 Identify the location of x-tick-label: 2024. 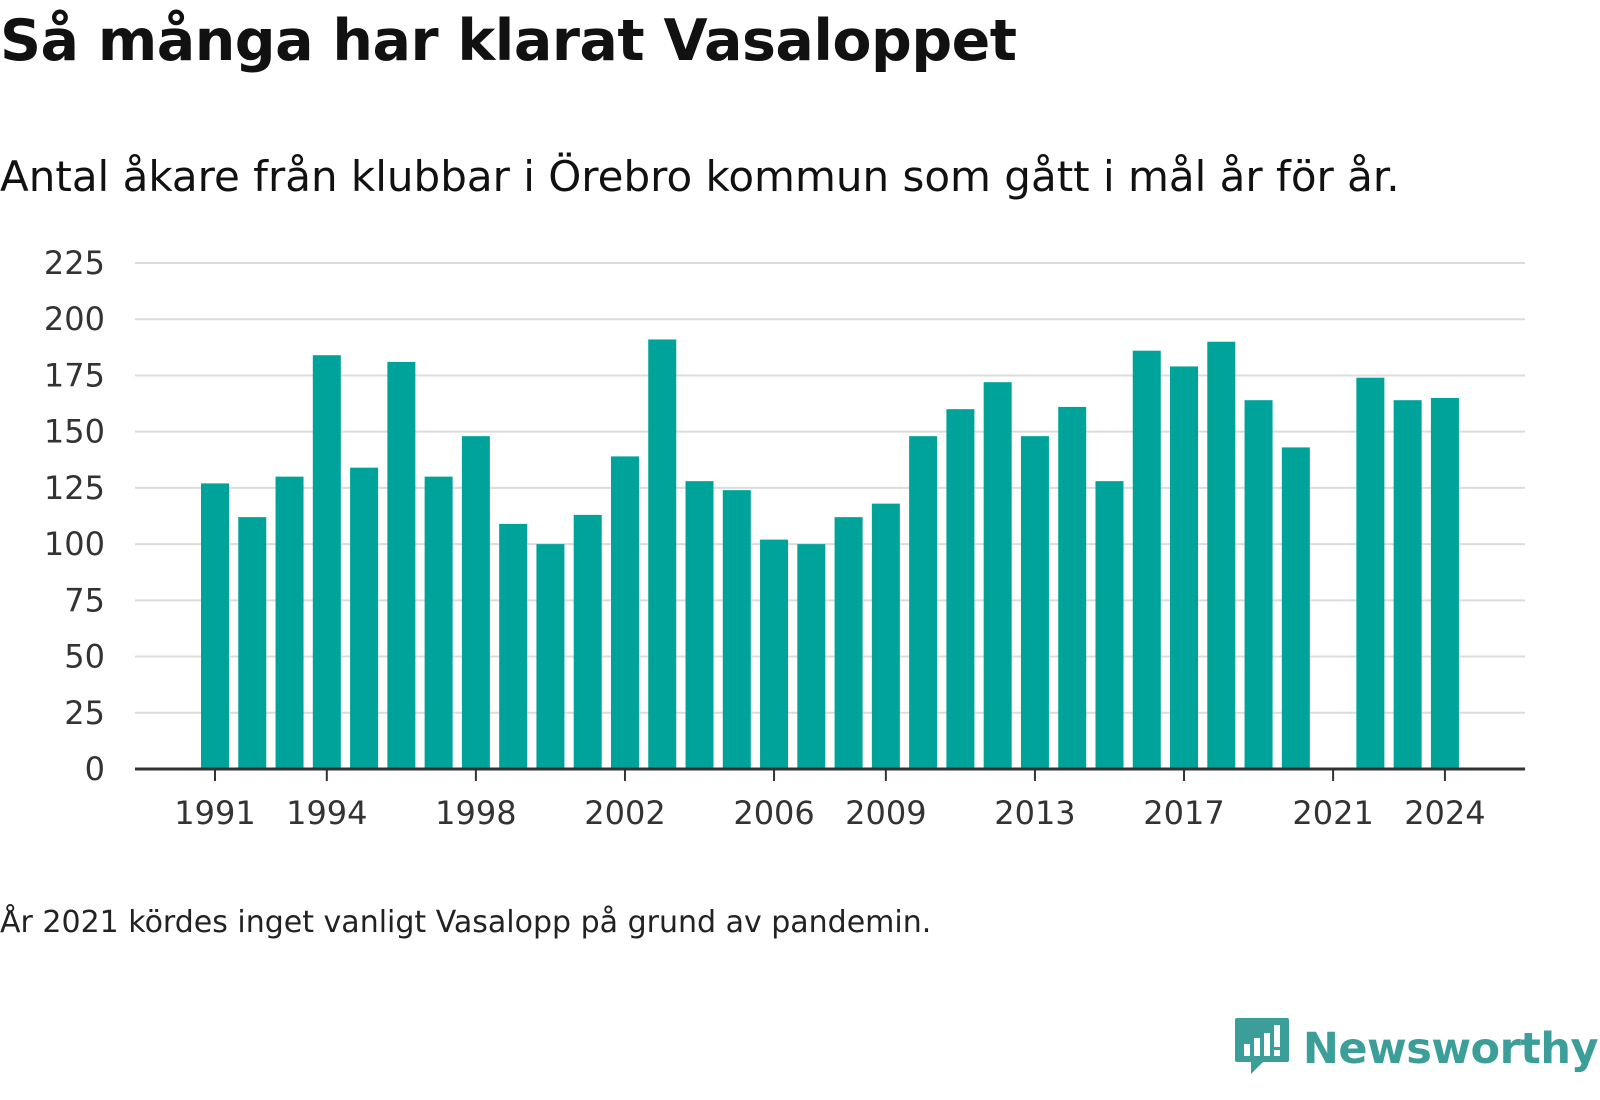
(1444, 813).